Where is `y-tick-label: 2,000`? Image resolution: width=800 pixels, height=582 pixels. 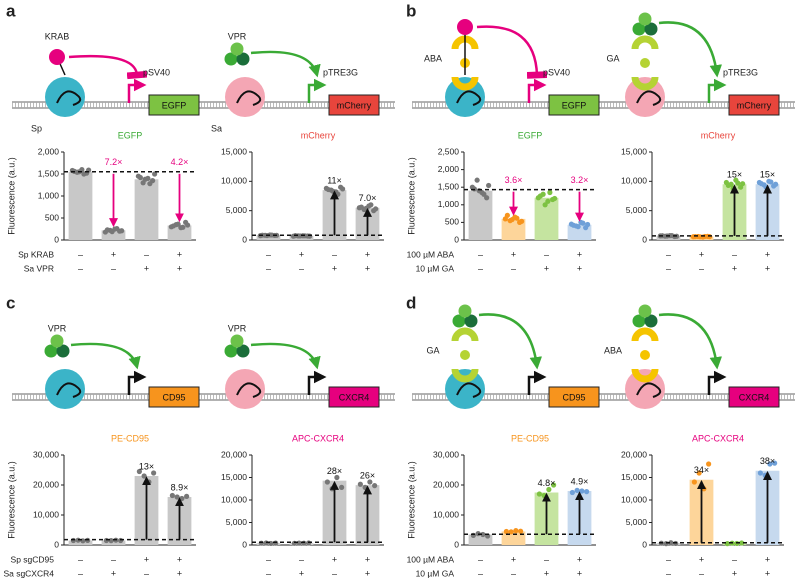 y-tick-label: 2,000 is located at coordinates (49, 151).